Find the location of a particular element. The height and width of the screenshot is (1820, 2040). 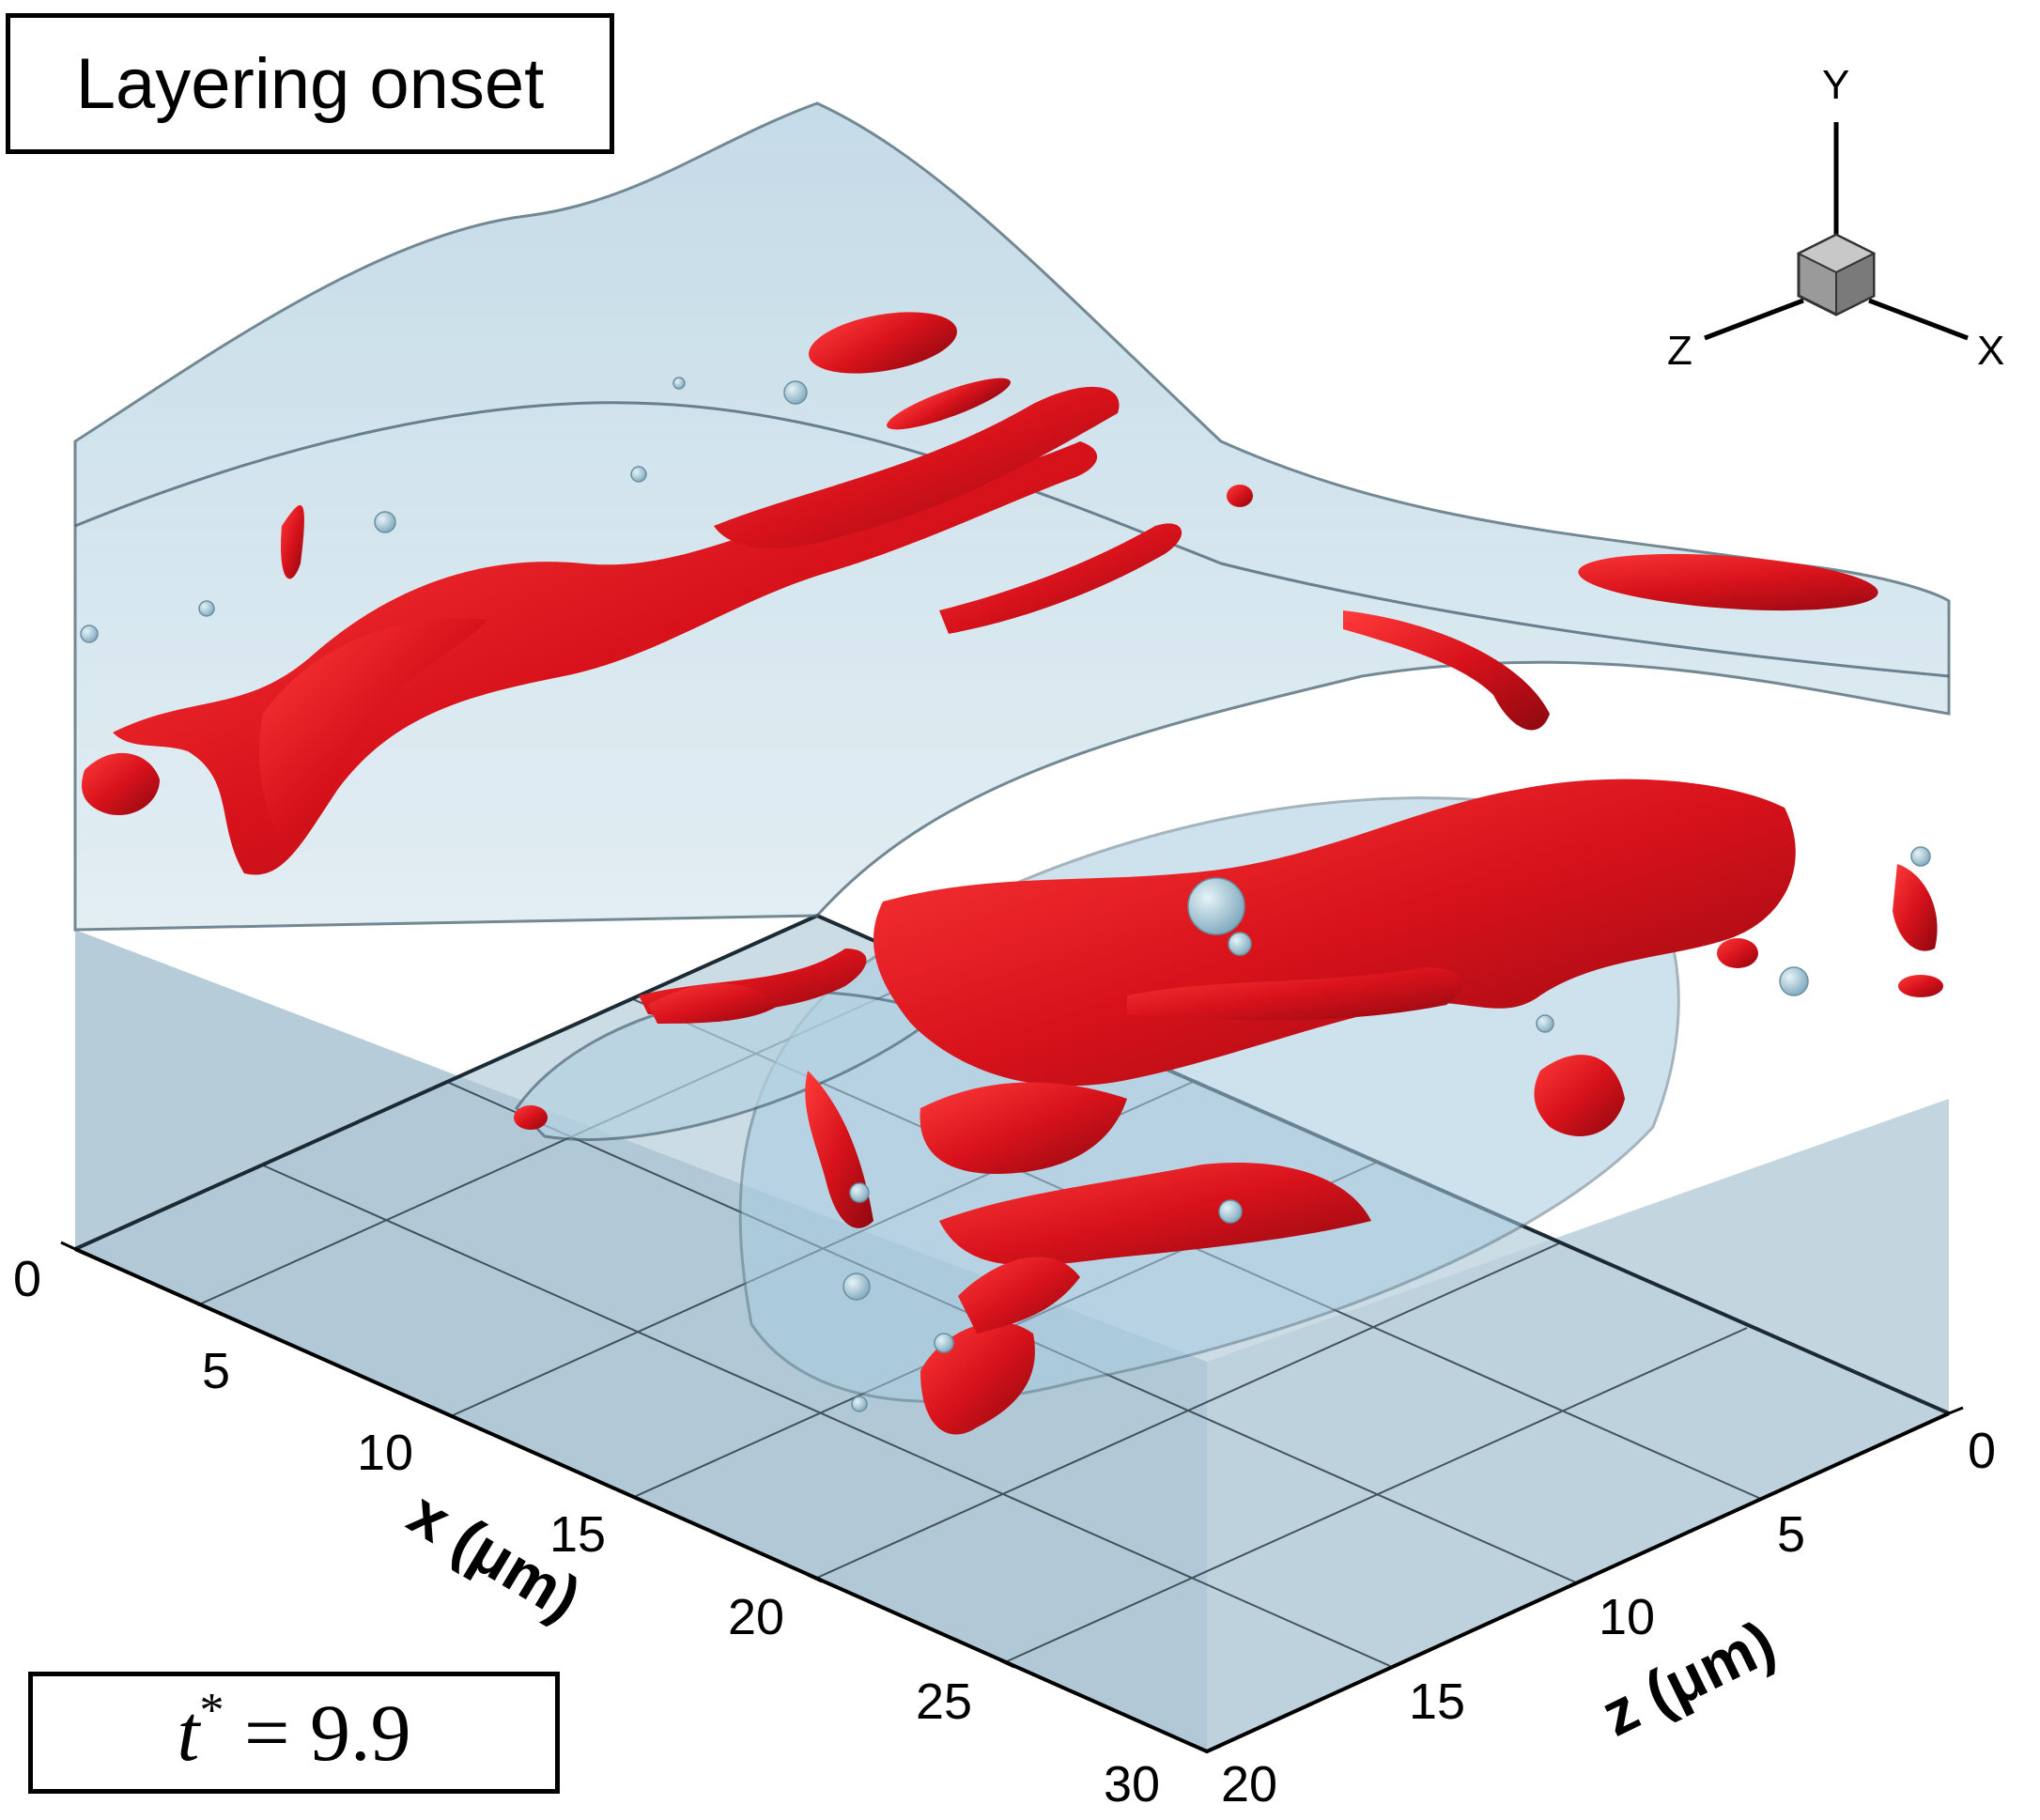

x-tick-label: 5 is located at coordinates (216, 1371).